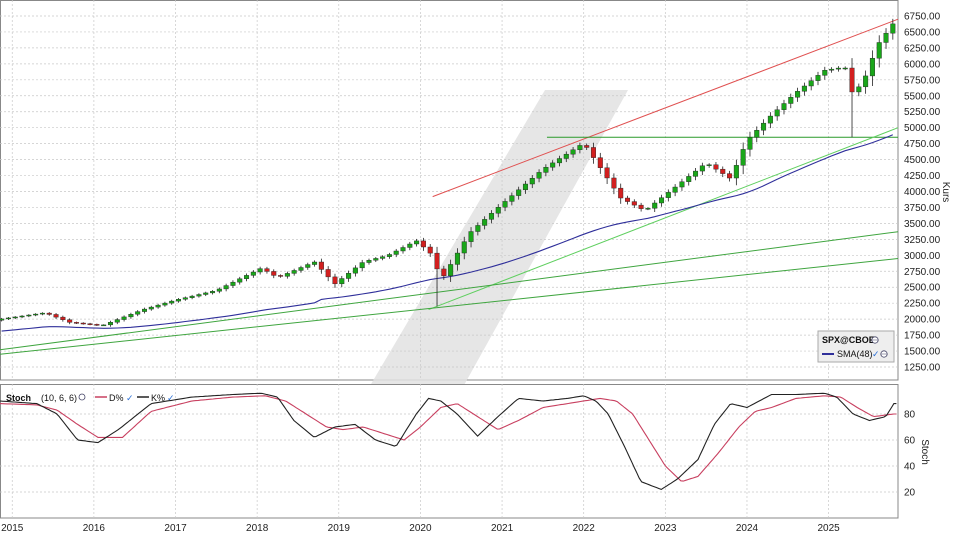 This screenshot has width=960, height=545. Describe the element at coordinates (18, 398) in the screenshot. I see `stoch-title: Stoch` at that location.